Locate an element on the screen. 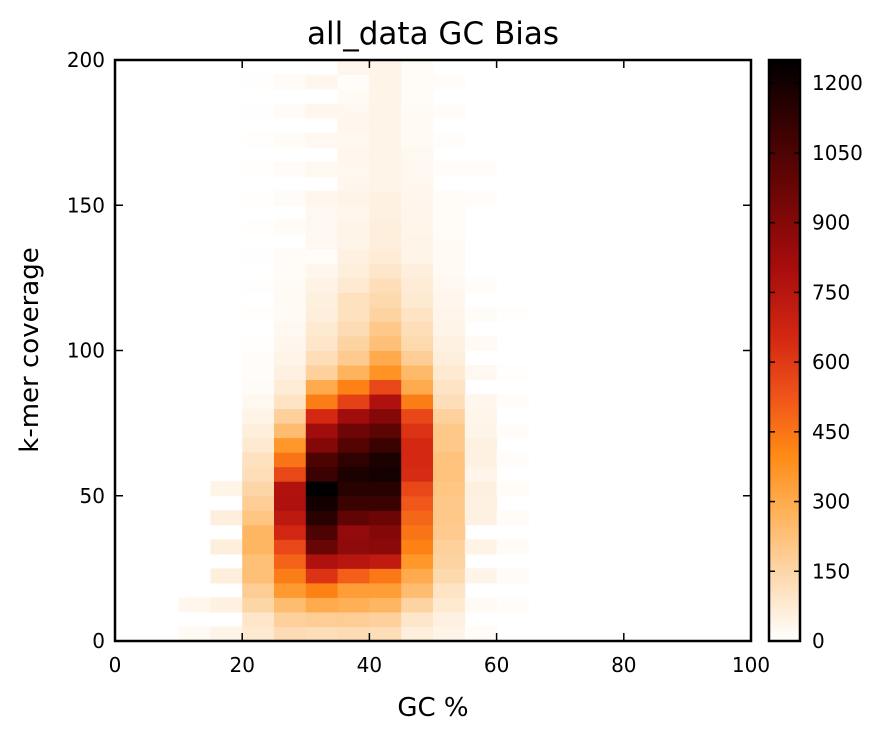 This screenshot has height=736, width=892. x-tick-label: 0 is located at coordinates (115, 665).